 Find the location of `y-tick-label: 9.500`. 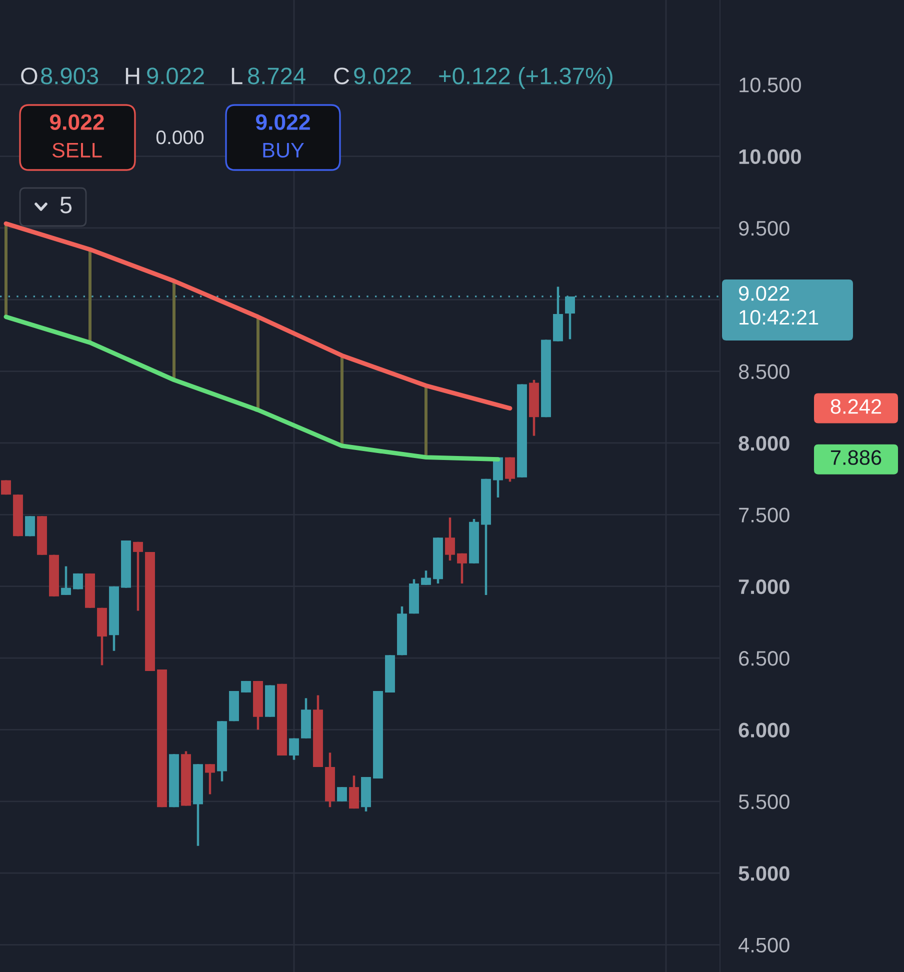

y-tick-label: 9.500 is located at coordinates (764, 228).